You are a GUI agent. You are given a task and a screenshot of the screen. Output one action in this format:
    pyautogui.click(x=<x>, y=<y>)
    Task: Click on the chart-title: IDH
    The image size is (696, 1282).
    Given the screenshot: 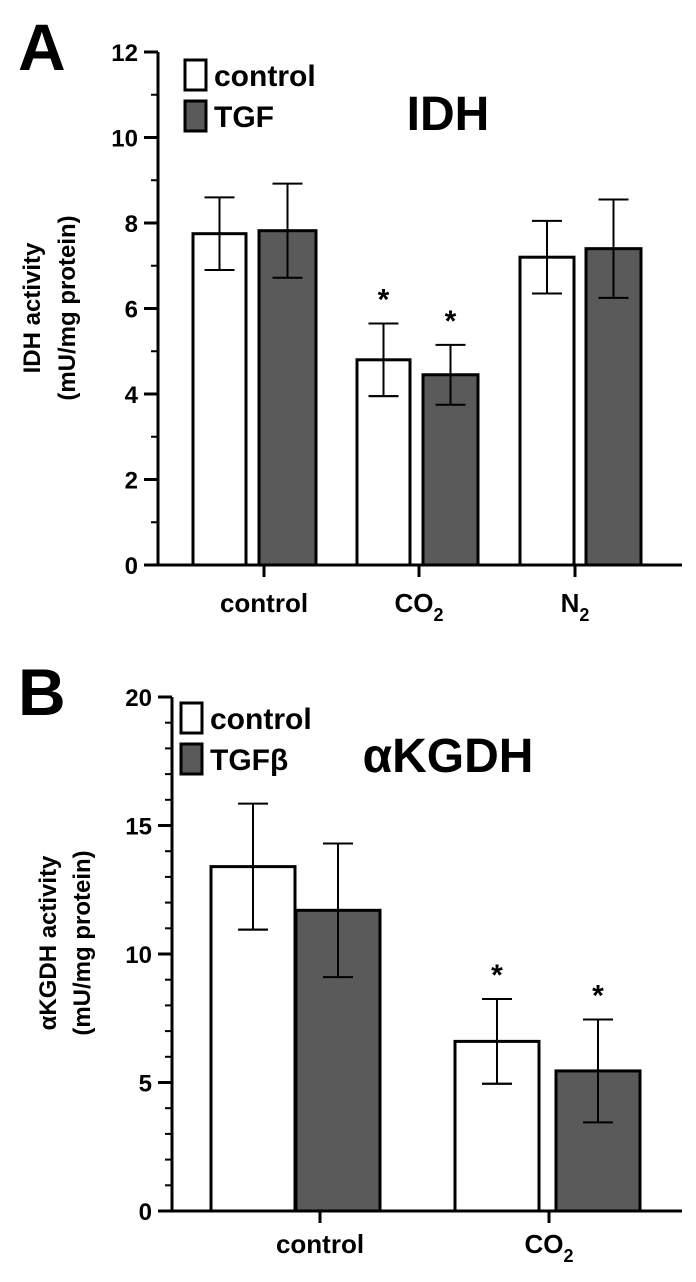 What is the action you would take?
    pyautogui.click(x=448, y=114)
    